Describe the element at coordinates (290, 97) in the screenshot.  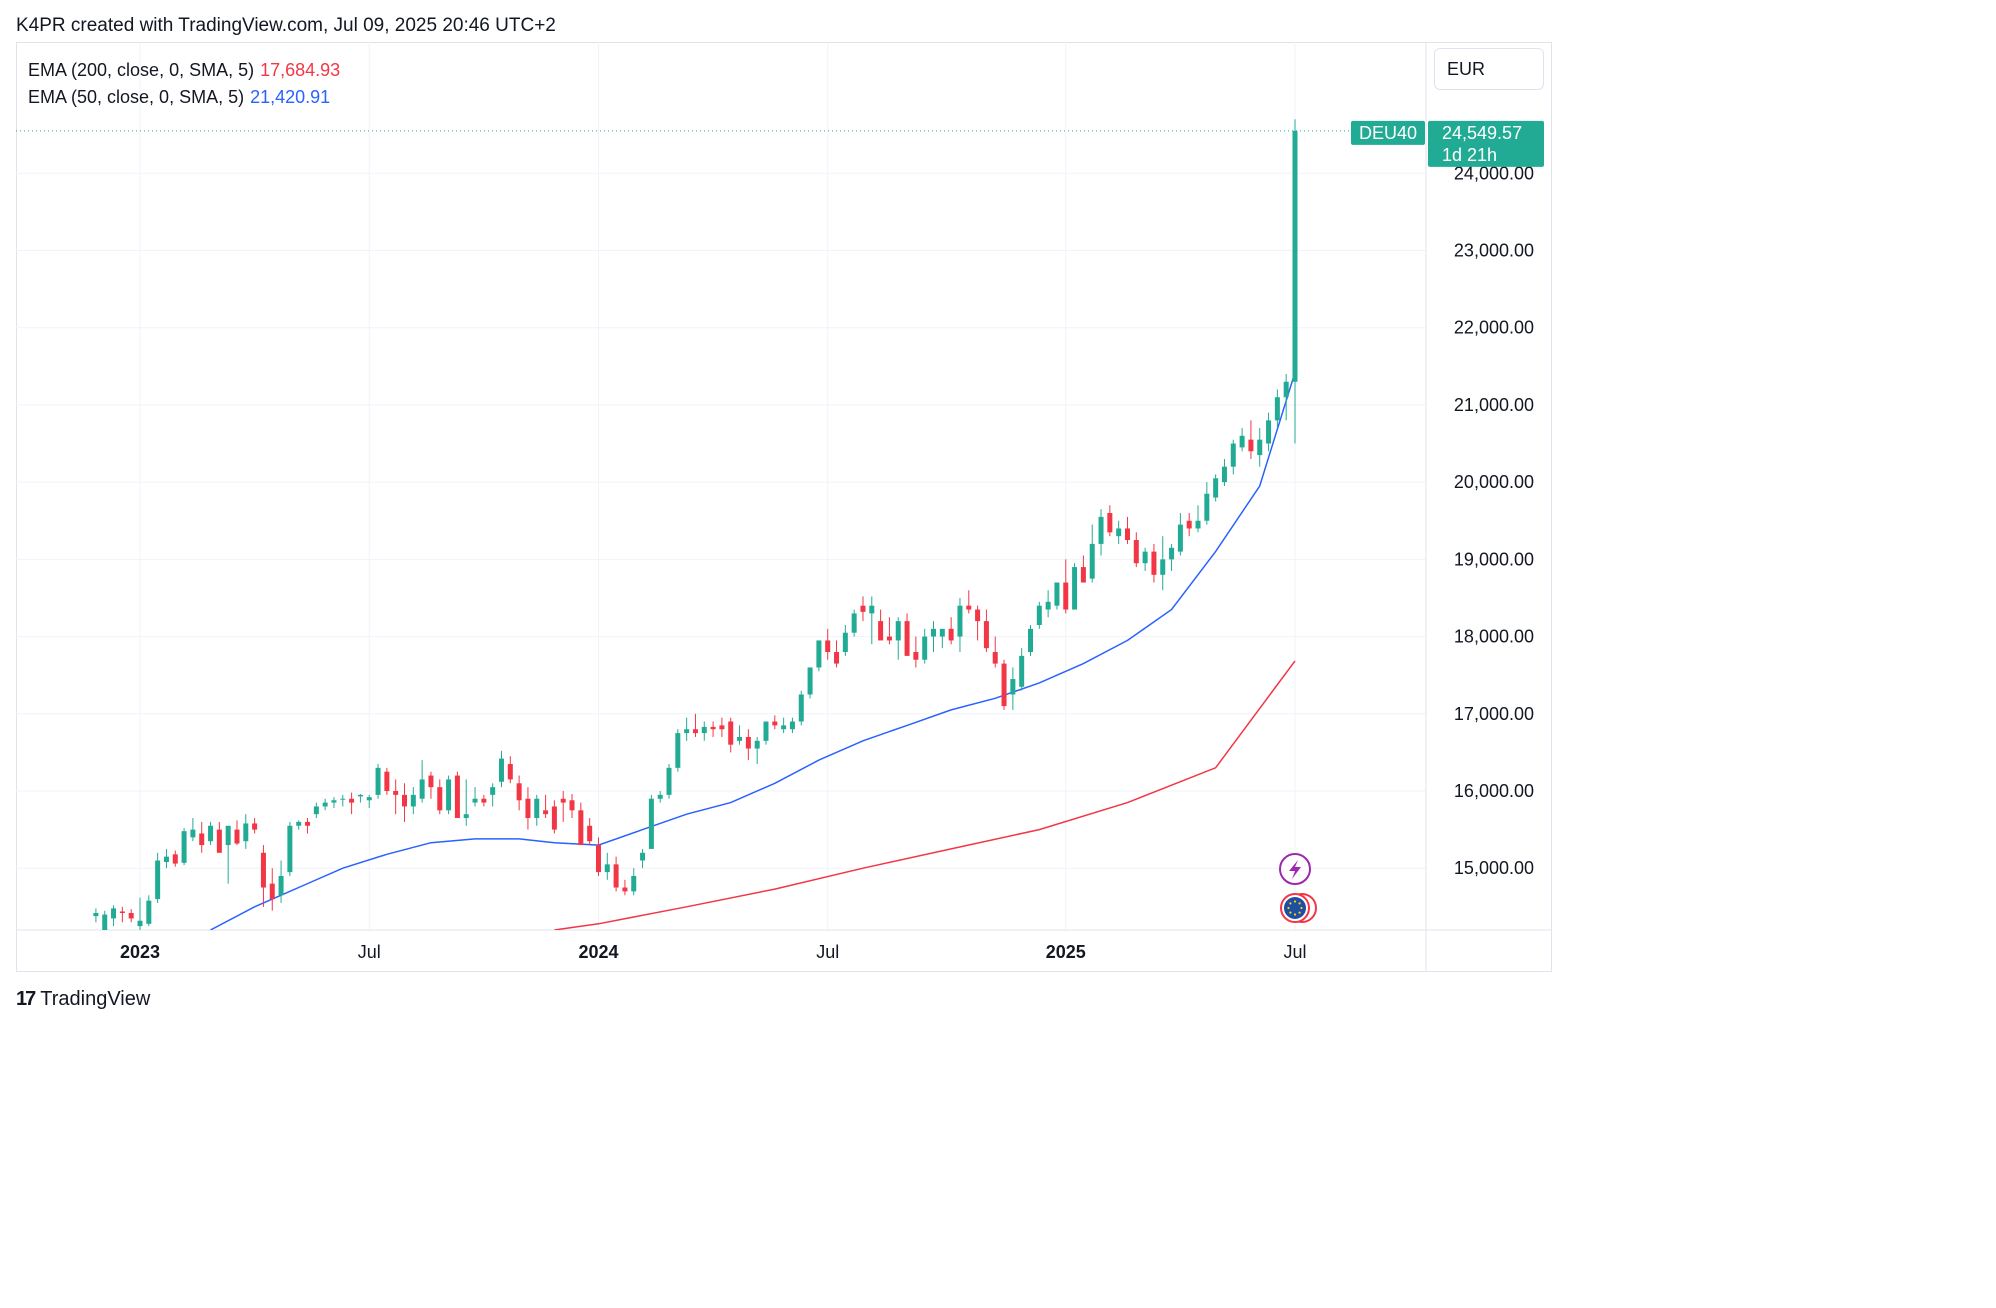
I see `legend-ema50-value: 21,420.91` at that location.